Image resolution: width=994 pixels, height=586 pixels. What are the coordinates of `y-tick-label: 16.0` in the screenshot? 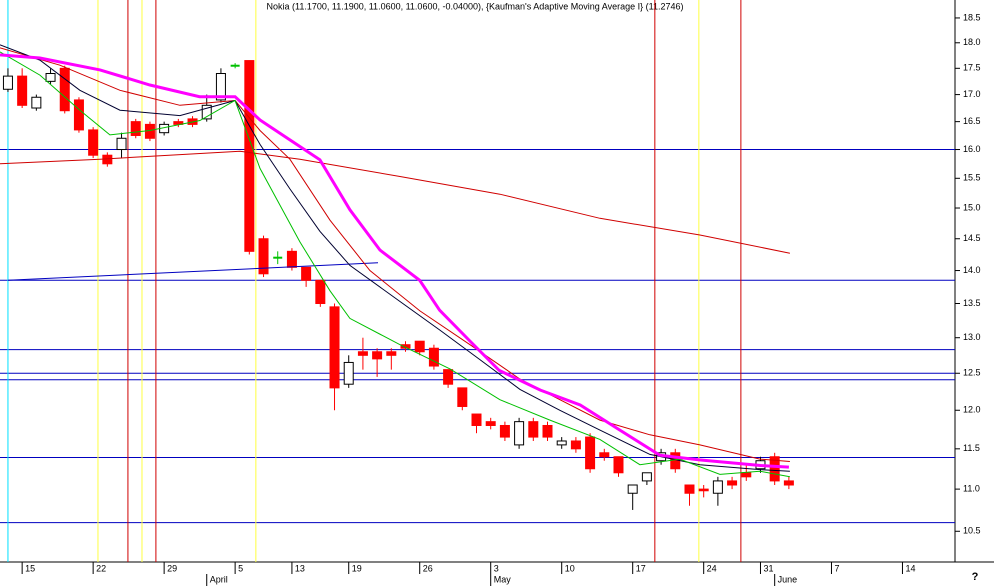 It's located at (972, 149).